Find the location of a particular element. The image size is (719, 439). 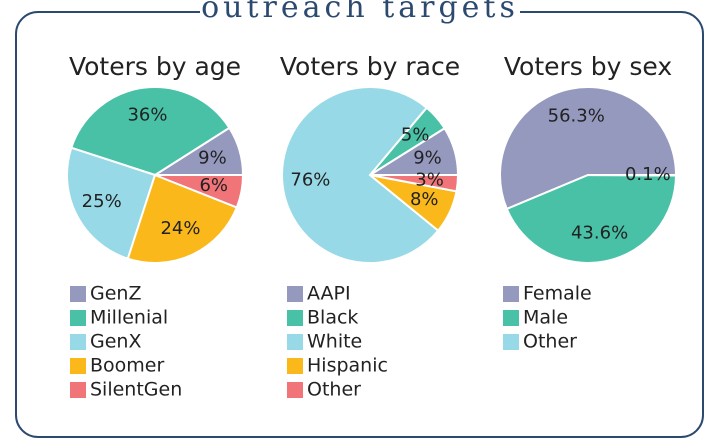

legend-label: Millenial is located at coordinates (129, 318).